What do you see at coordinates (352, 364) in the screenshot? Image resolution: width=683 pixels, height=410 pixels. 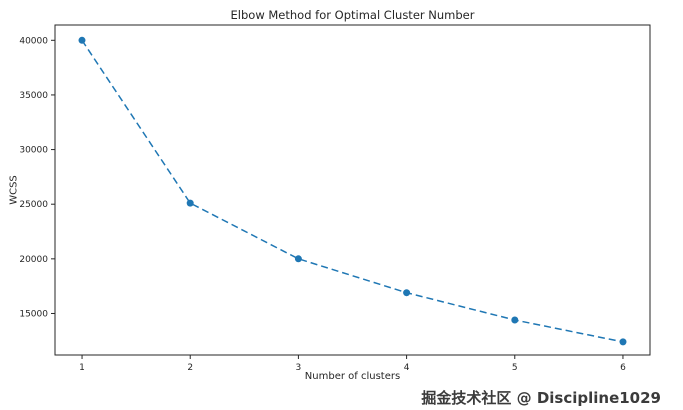 I see `x-axis-ticks: 1 2 3 4 5 6` at bounding box center [352, 364].